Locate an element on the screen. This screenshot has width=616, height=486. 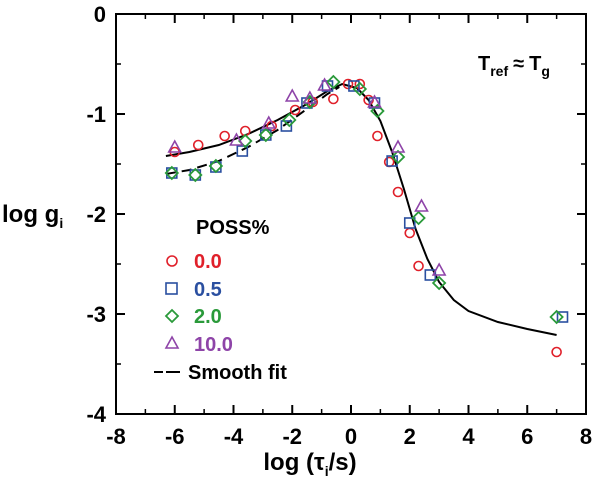
reference-temperature-annotation: Tref ≈ Tg is located at coordinates (514, 66).